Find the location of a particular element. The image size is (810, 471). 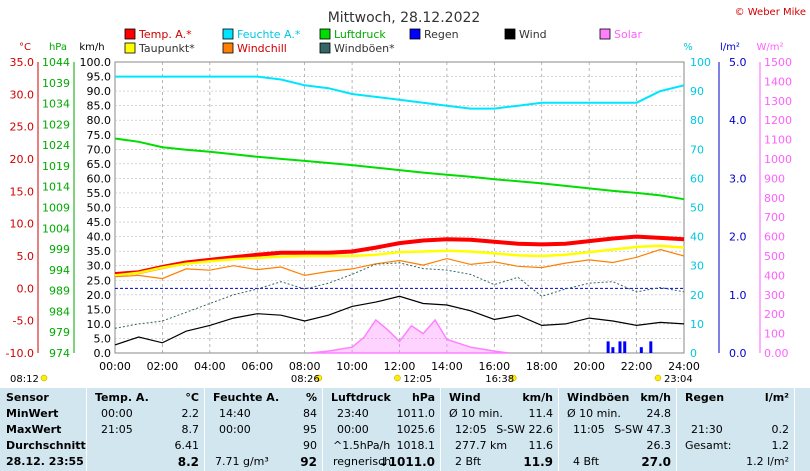

temp-tick-label: 35.0 is located at coordinates (22, 62).